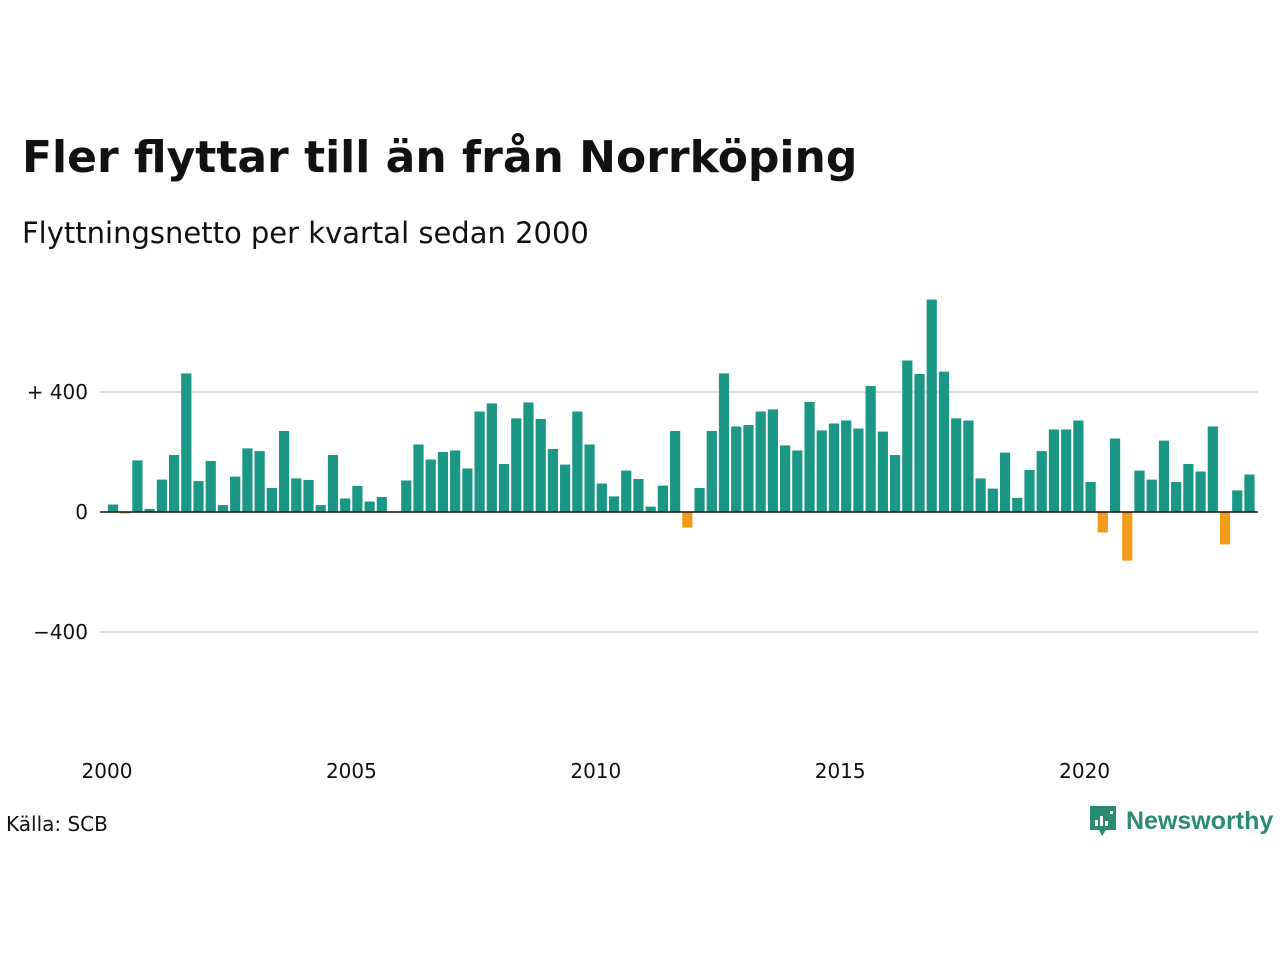 The height and width of the screenshot is (960, 1280). I want to click on bar-2016-q3, so click(919, 443).